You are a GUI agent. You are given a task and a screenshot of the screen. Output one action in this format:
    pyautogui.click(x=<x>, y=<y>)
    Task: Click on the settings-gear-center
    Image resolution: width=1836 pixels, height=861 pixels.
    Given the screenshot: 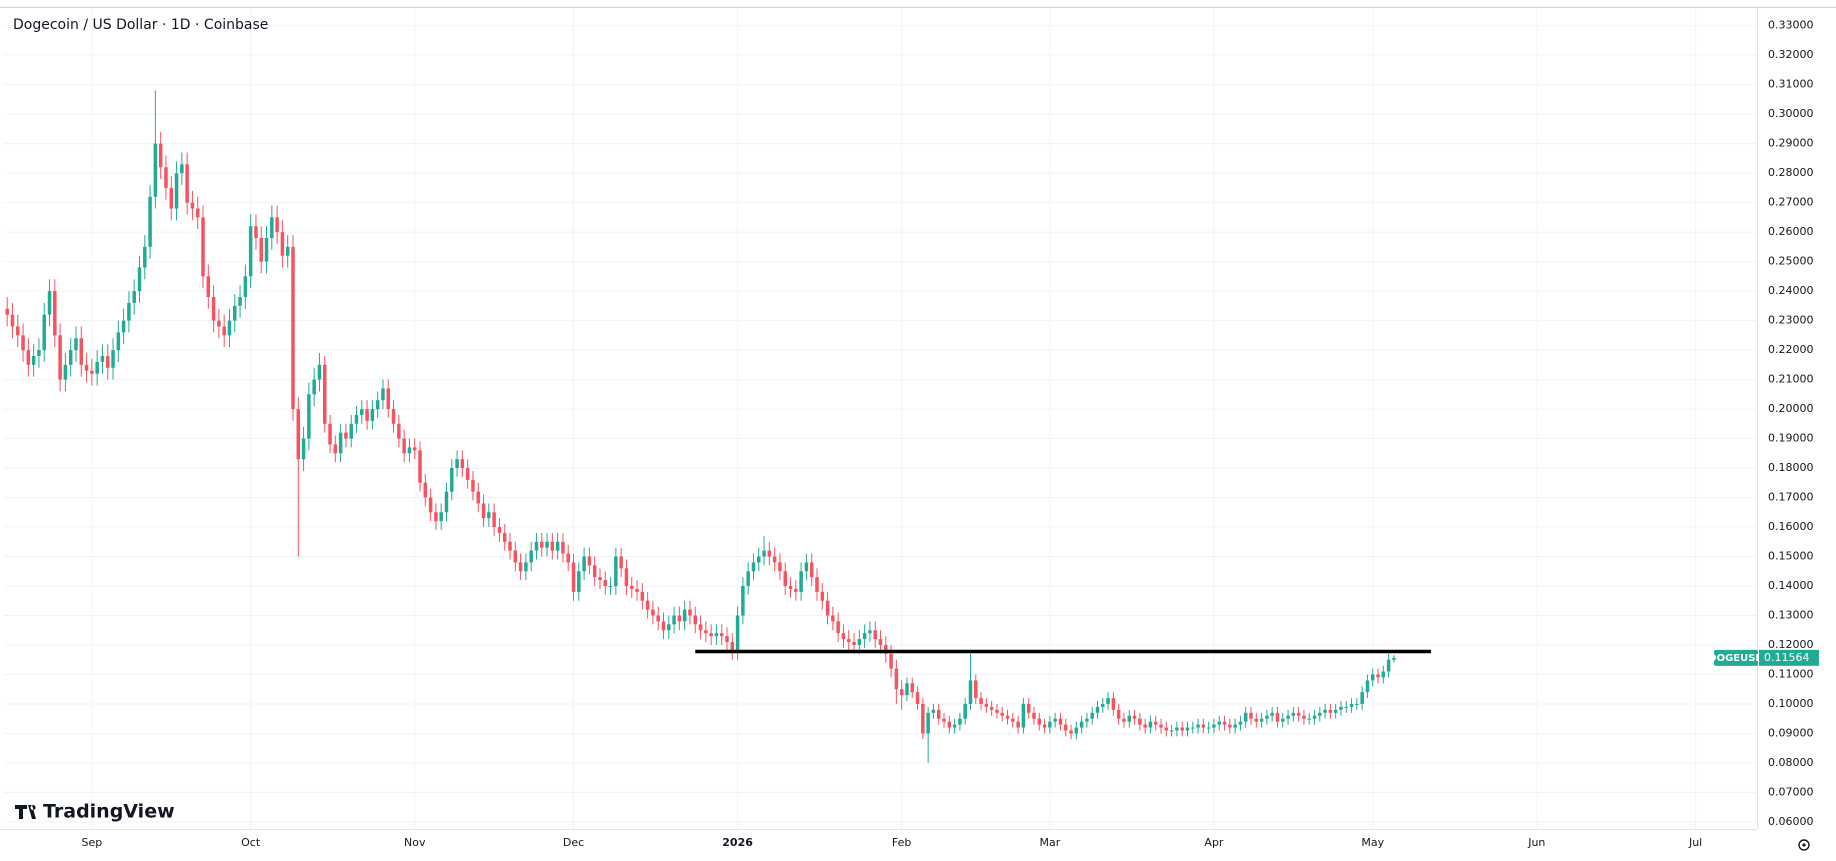 What is the action you would take?
    pyautogui.click(x=1804, y=845)
    